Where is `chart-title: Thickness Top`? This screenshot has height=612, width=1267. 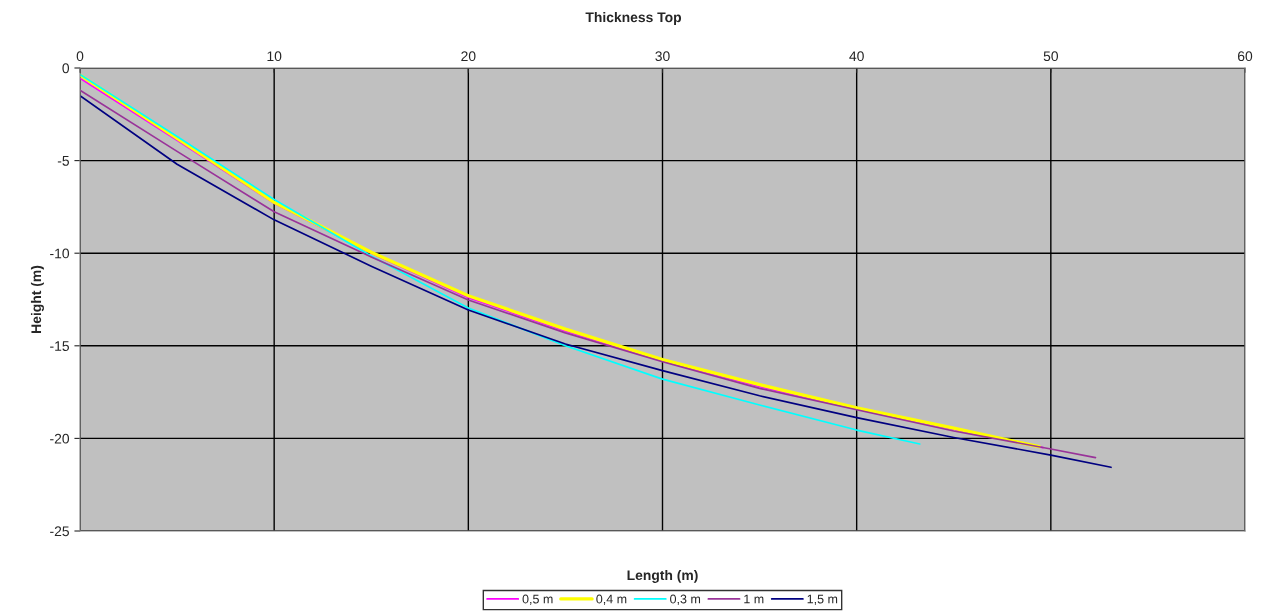
chart-title: Thickness Top is located at coordinates (633, 18).